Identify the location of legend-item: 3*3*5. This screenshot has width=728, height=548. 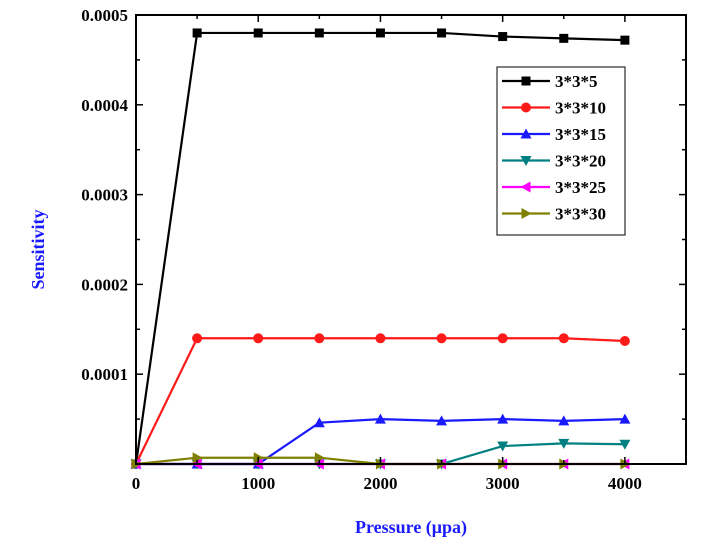
(550, 81).